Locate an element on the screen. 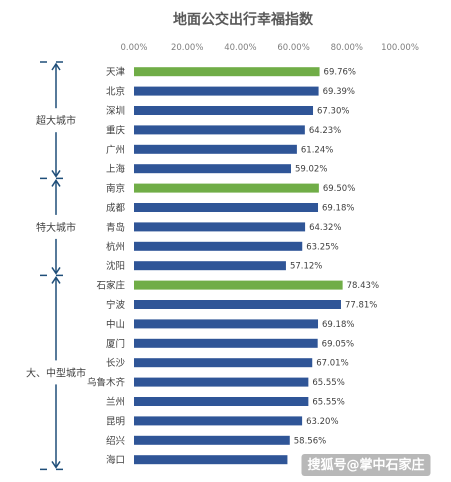  category-label: 广州 is located at coordinates (115, 150).